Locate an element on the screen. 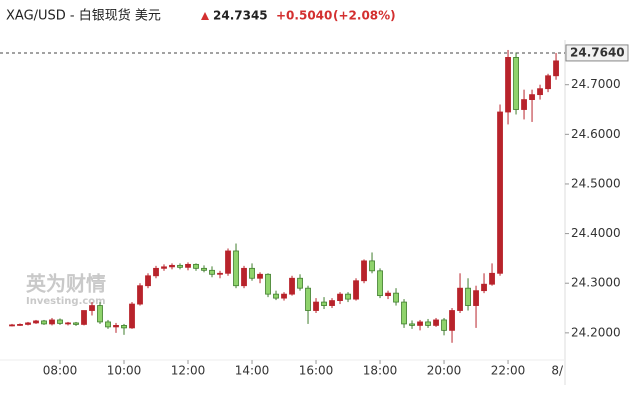 This screenshot has height=401, width=632. x-tick-label: 14:00 is located at coordinates (252, 371).